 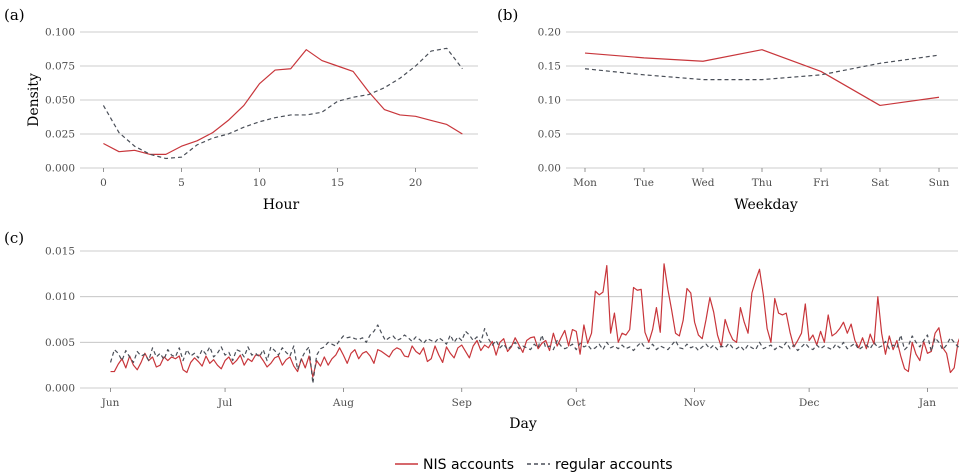 I want to click on y-tick-label: 0.075, so click(x=60, y=67).